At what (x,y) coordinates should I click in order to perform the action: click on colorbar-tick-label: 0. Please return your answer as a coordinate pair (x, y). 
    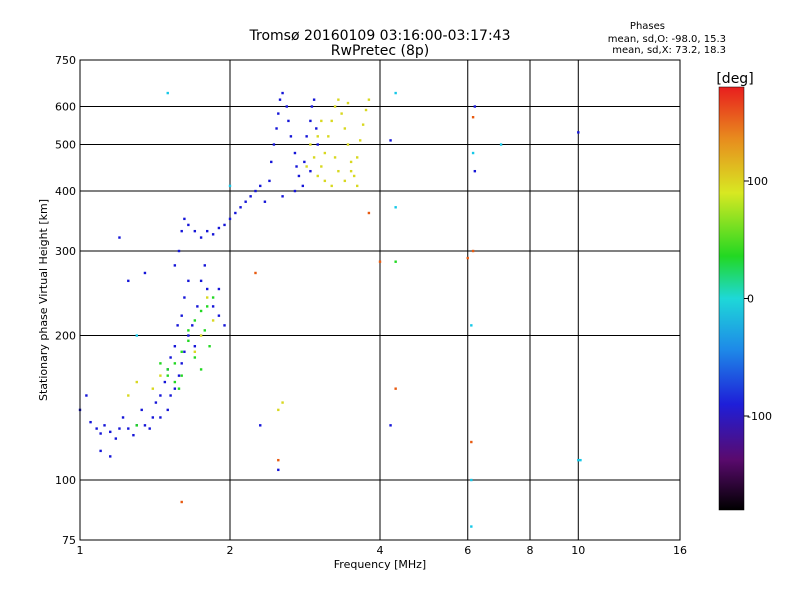
    Looking at the image, I should click on (750, 299).